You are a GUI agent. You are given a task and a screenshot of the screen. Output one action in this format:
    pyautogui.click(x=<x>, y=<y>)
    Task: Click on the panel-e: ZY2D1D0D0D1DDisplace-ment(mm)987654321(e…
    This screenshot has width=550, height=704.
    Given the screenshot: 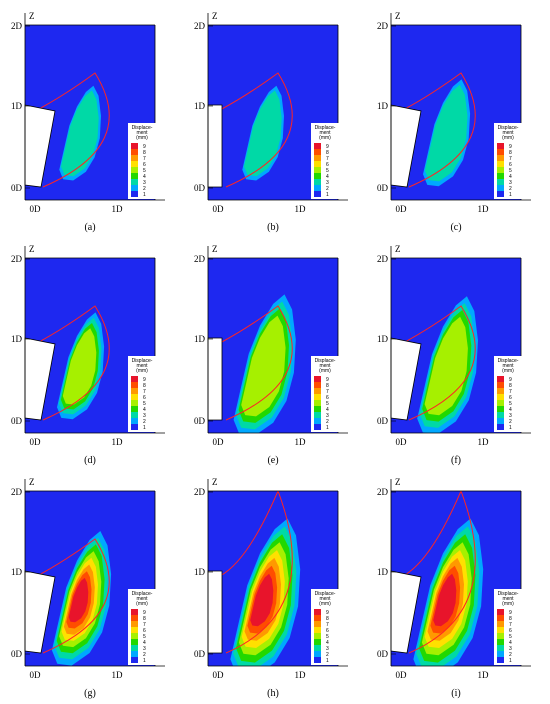 What is the action you would take?
    pyautogui.click(x=271, y=355)
    